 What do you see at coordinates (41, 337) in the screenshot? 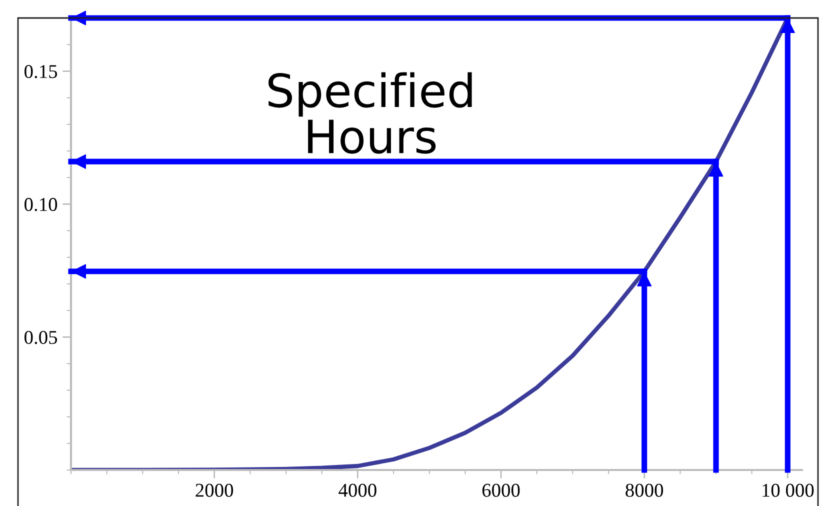
I see `y-tick-label: 0.05` at bounding box center [41, 337].